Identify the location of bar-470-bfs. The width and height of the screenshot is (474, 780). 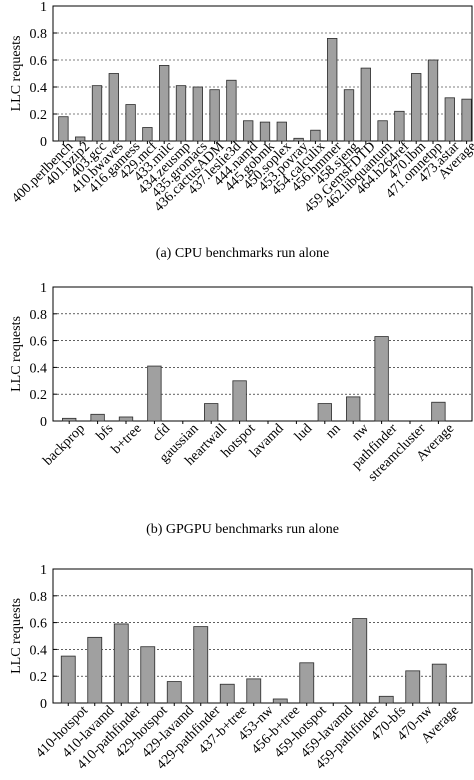
(386, 699).